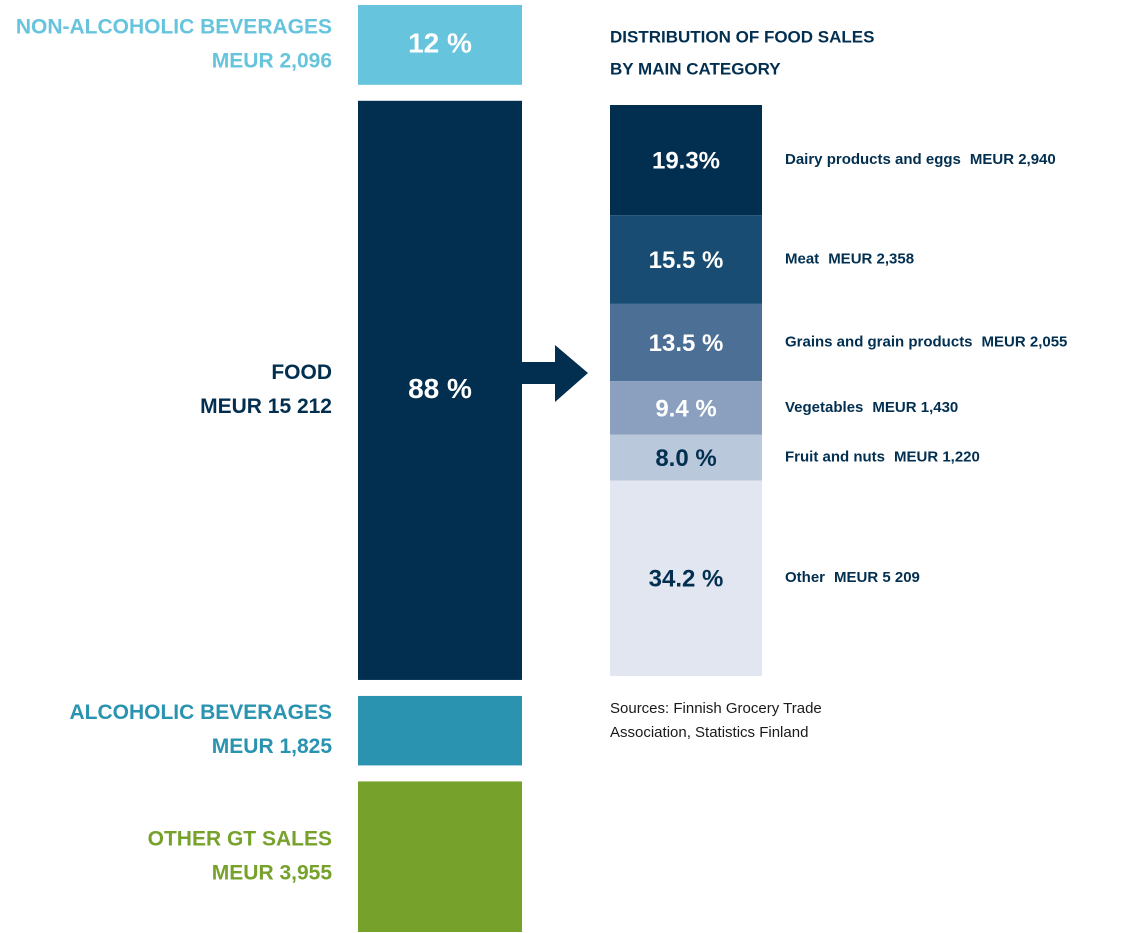  What do you see at coordinates (873, 159) in the screenshot?
I see `category-label: Dairy products and eggs` at bounding box center [873, 159].